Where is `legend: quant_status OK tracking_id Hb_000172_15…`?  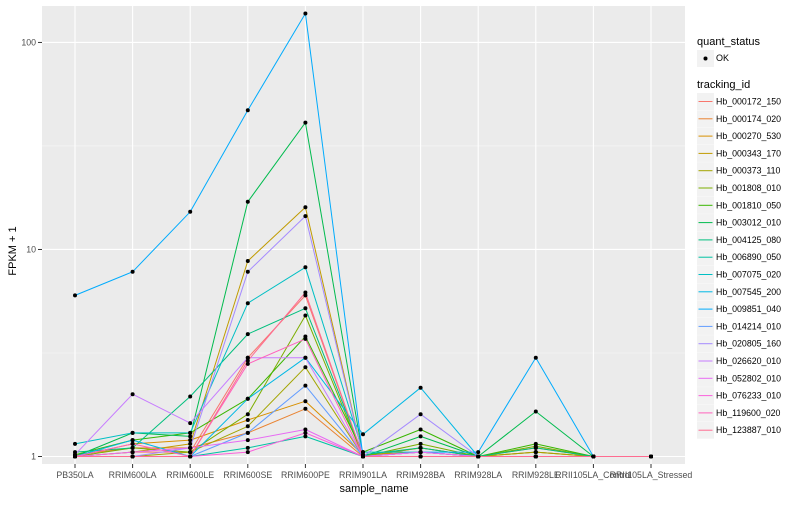
legend: quant_status OK tracking_id Hb_000172_15… is located at coordinates (739, 237).